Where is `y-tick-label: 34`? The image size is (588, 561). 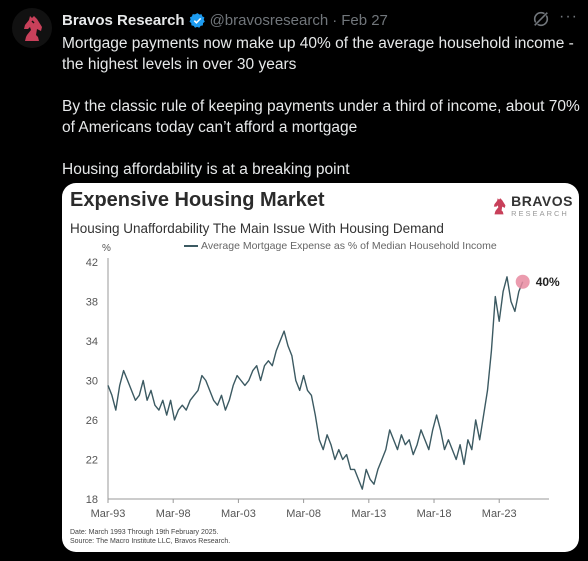 y-tick-label: 34 is located at coordinates (92, 342).